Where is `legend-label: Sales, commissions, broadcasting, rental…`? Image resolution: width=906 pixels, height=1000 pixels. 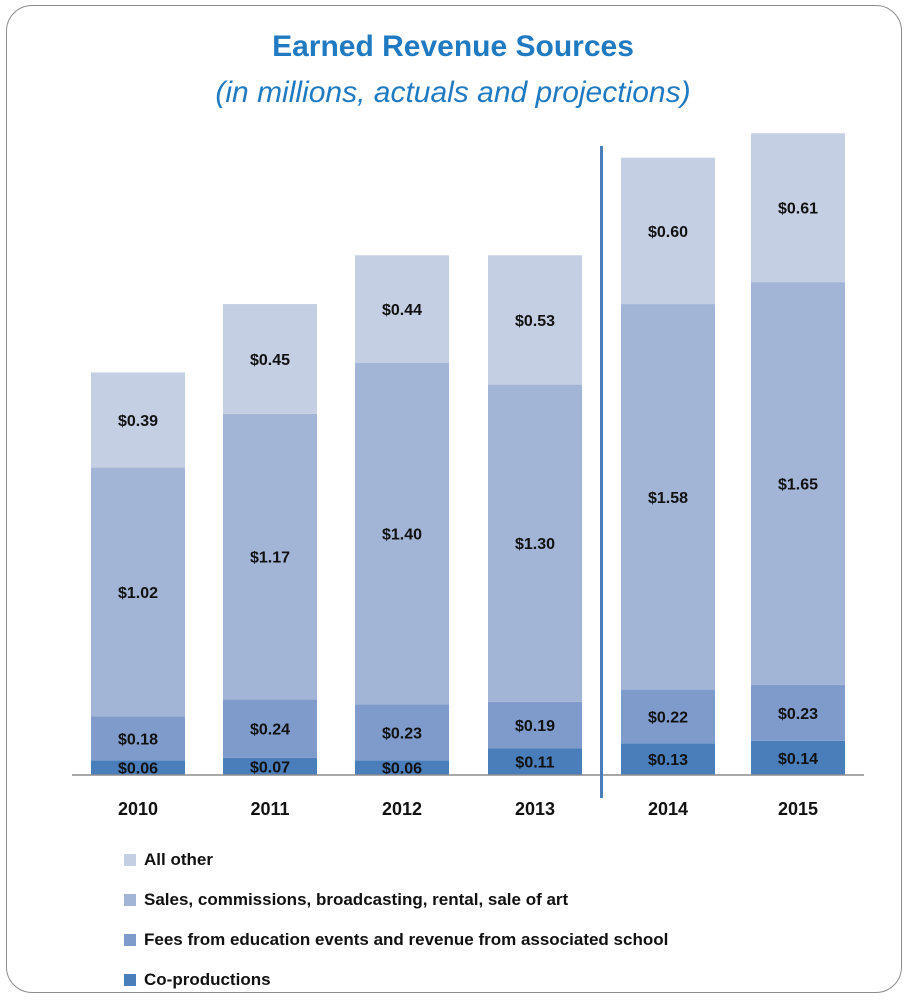 legend-label: Sales, commissions, broadcasting, rental… is located at coordinates (356, 899).